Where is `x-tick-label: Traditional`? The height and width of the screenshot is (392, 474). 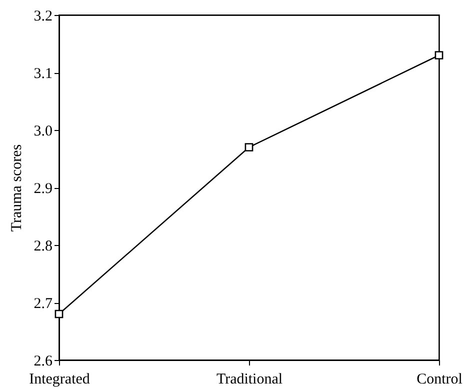 x-tick-label: Traditional is located at coordinates (249, 380).